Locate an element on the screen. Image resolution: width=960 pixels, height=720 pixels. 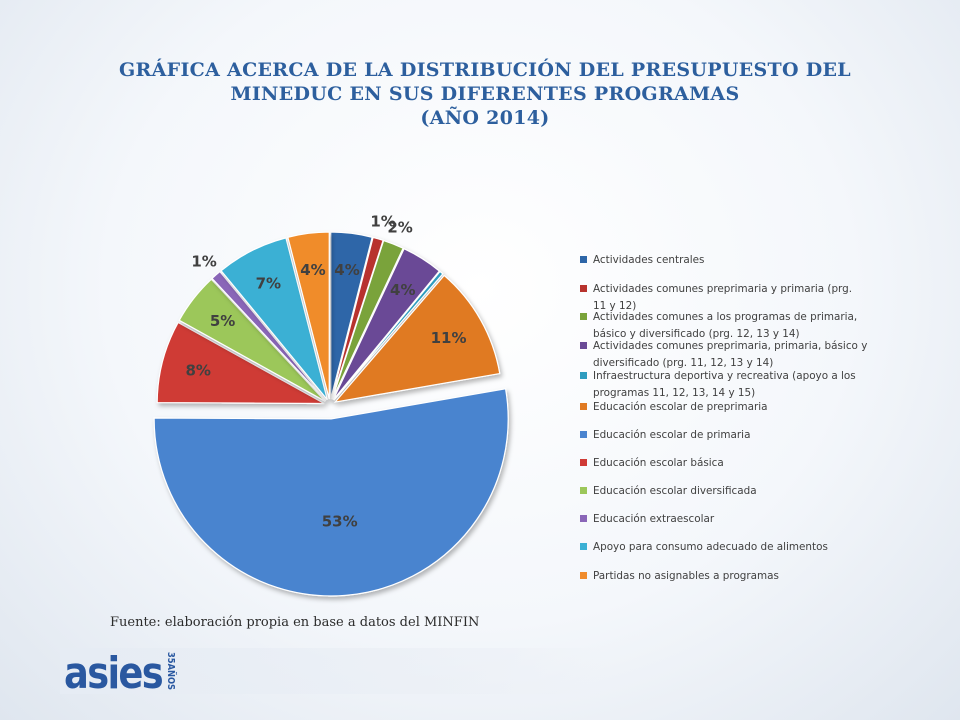
legend-label: Educación escolar de primaria is located at coordinates (672, 435).